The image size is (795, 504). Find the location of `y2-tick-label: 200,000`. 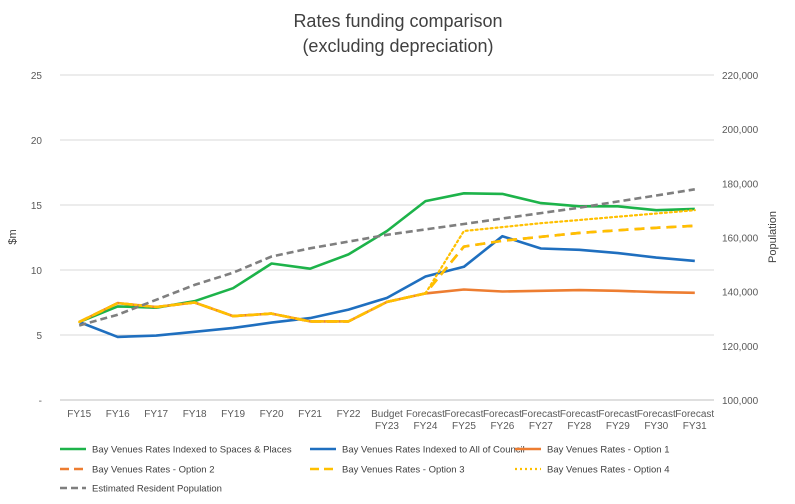

y2-tick-label: 200,000 is located at coordinates (740, 130).